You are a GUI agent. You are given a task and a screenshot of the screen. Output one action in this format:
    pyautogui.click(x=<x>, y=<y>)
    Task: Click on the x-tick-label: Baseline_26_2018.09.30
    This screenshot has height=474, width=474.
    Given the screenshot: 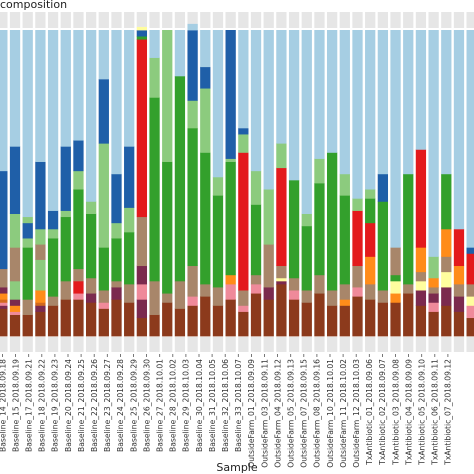 What is the action you would take?
    pyautogui.click(x=146, y=405)
    